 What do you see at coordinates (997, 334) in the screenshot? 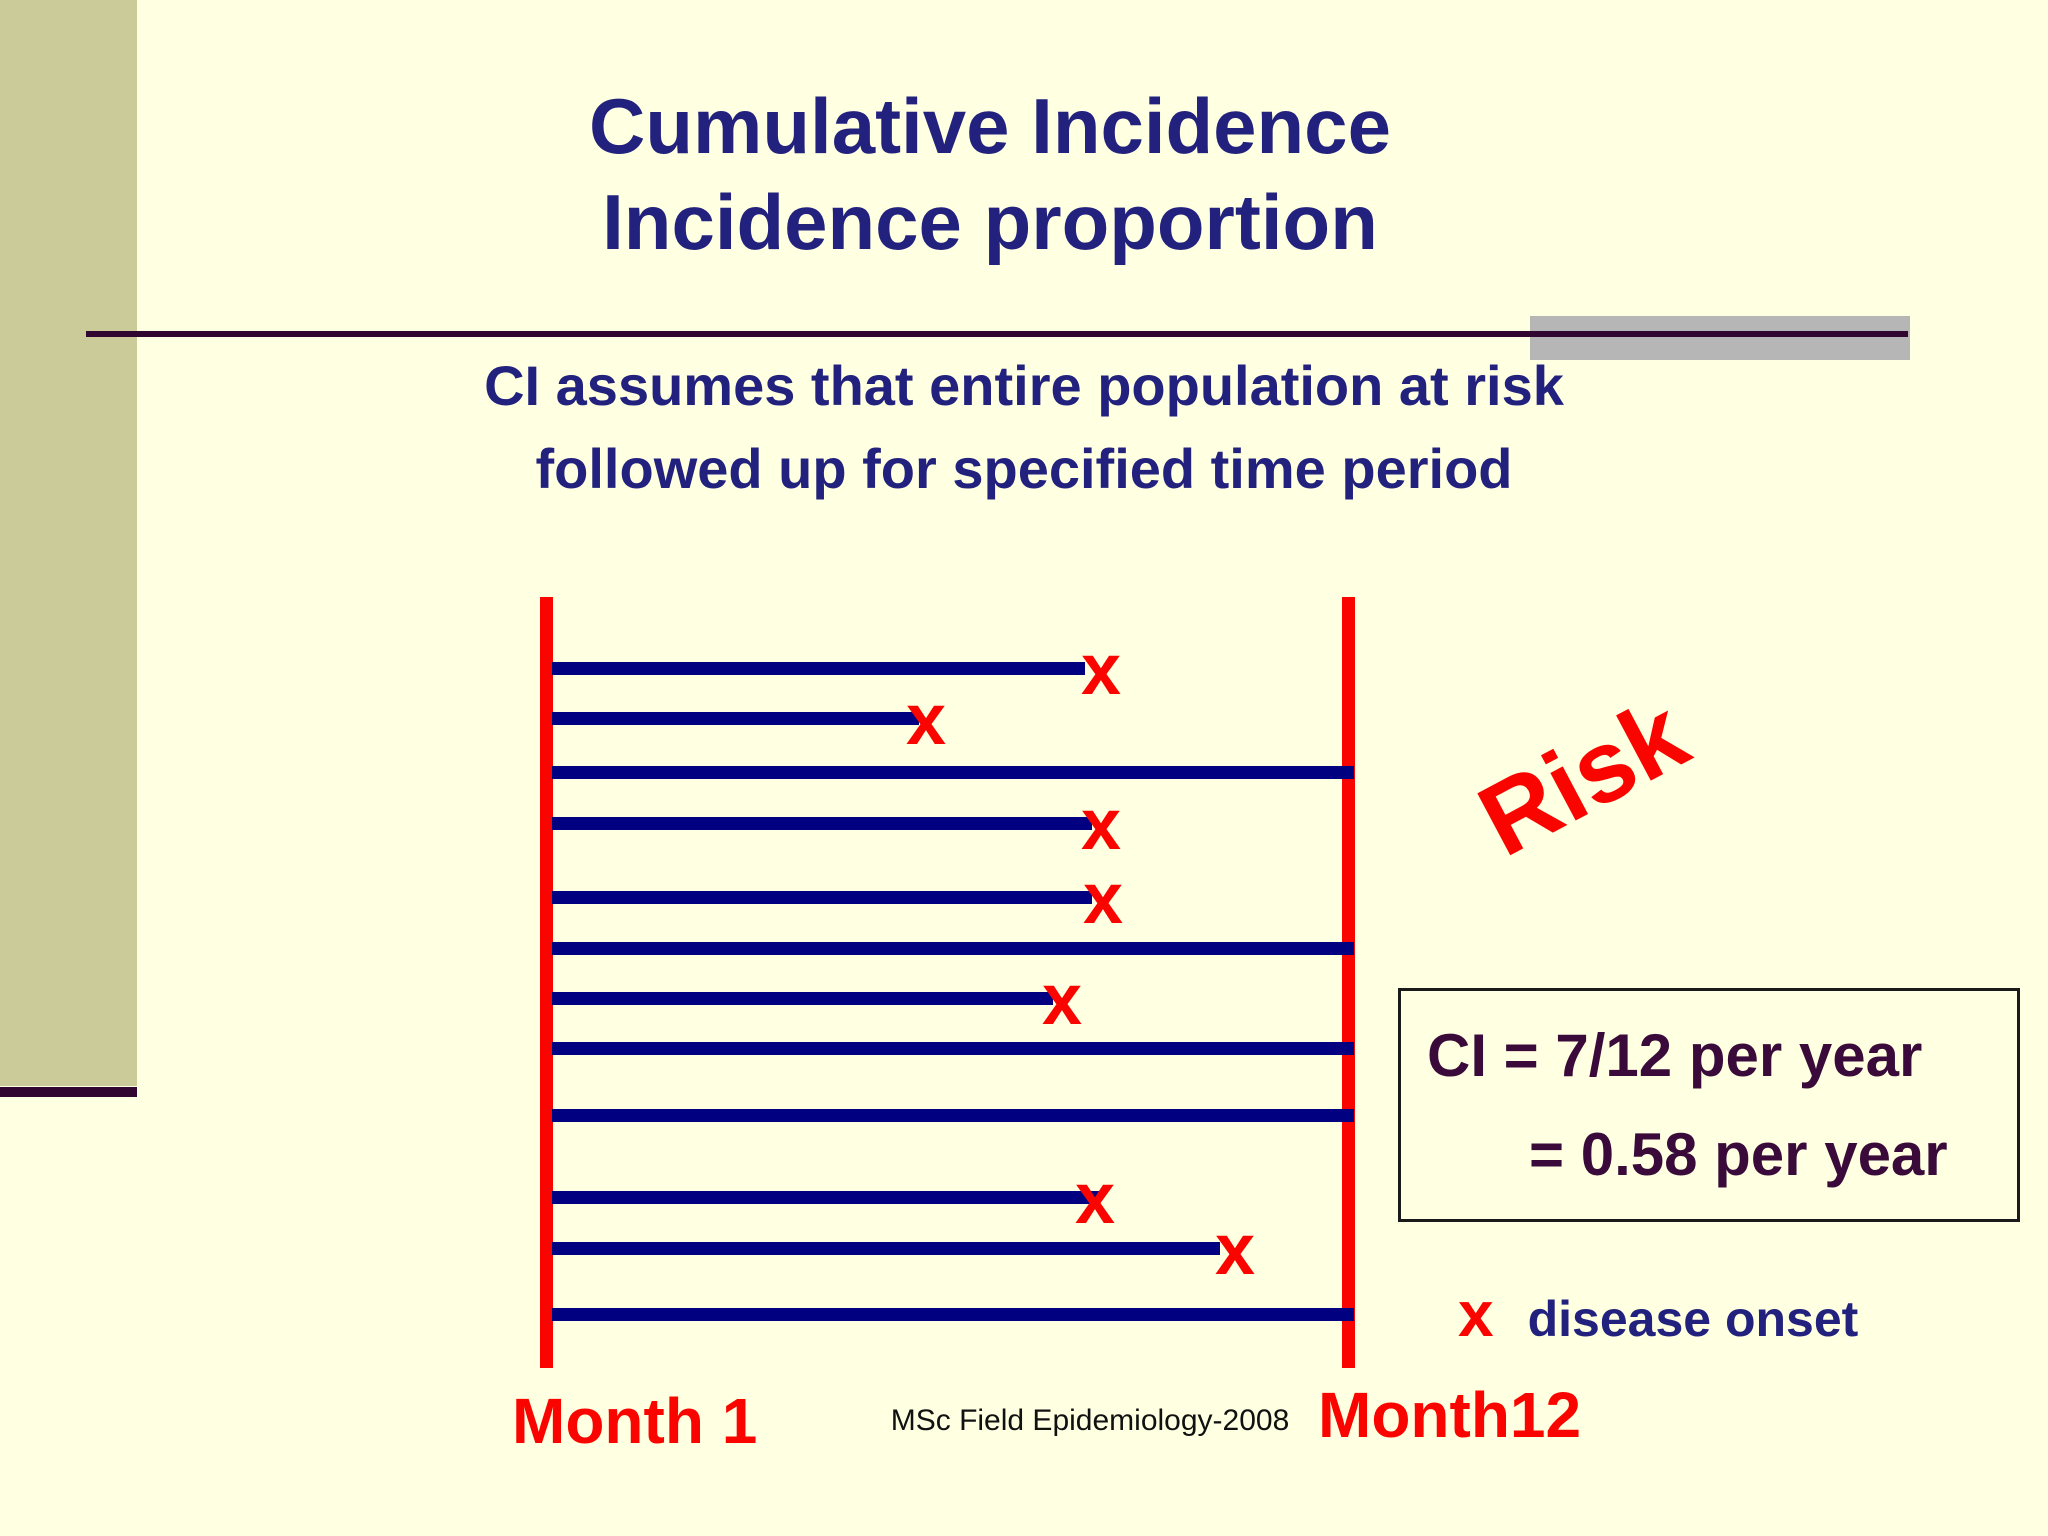
I see `title-underline` at bounding box center [997, 334].